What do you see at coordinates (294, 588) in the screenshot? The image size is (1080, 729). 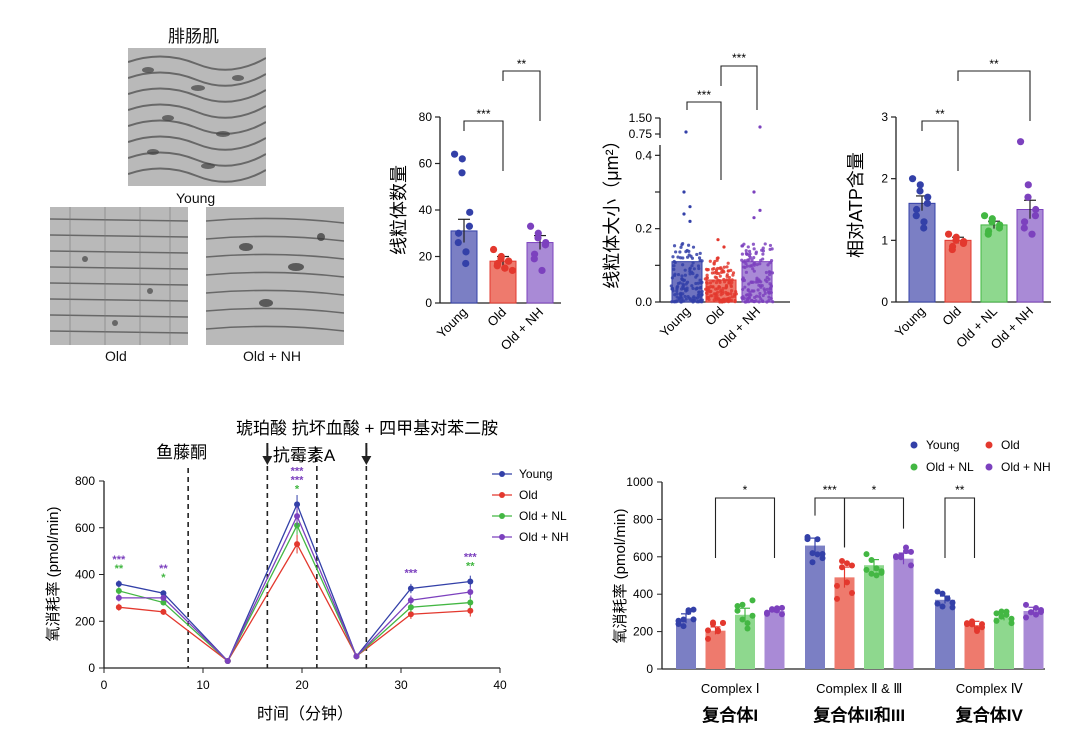 I see `series-line-old-nh` at bounding box center [294, 588].